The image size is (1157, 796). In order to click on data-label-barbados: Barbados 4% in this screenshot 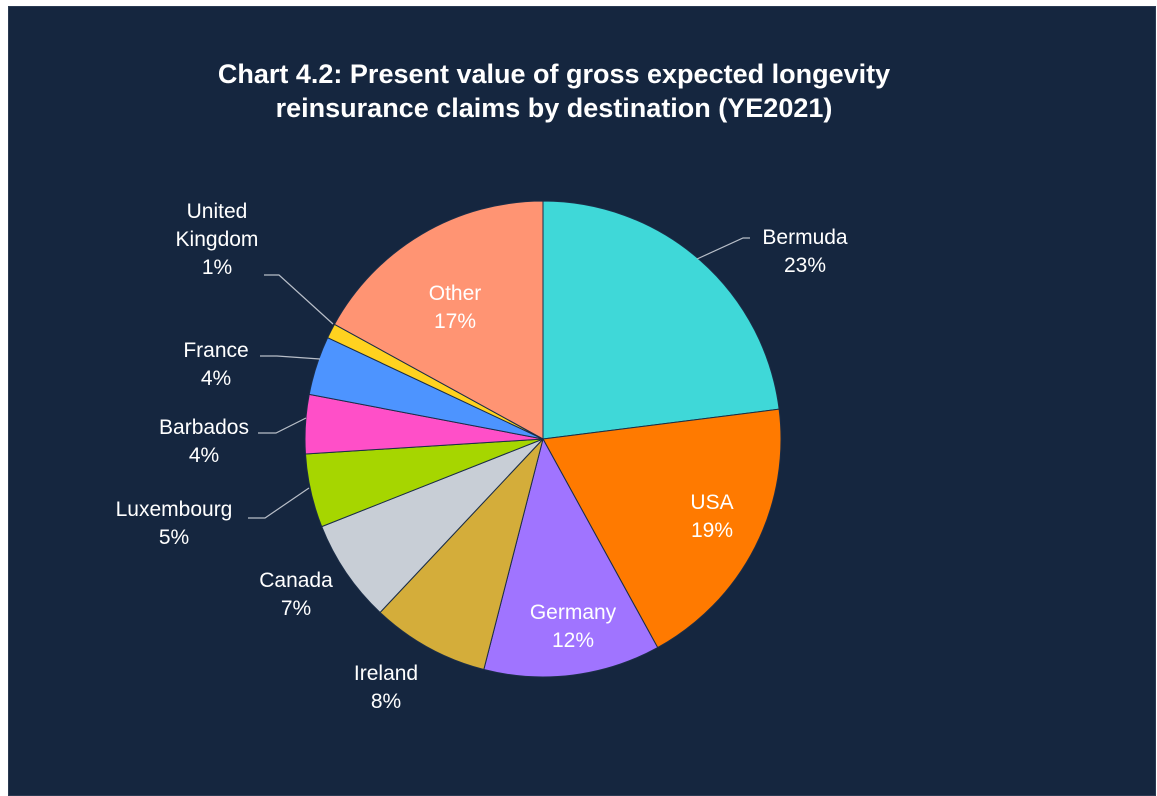, I will do `click(204, 441)`.